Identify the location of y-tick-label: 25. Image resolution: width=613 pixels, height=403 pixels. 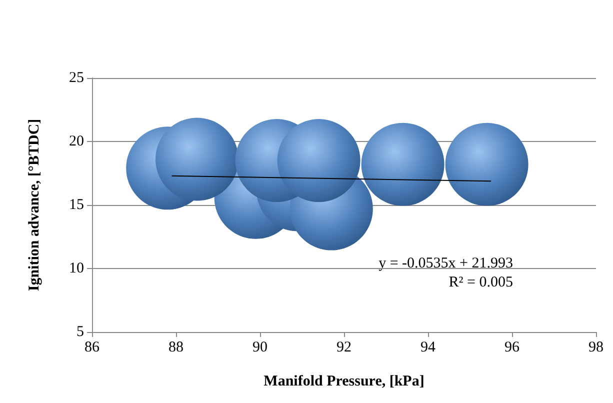
(76, 78).